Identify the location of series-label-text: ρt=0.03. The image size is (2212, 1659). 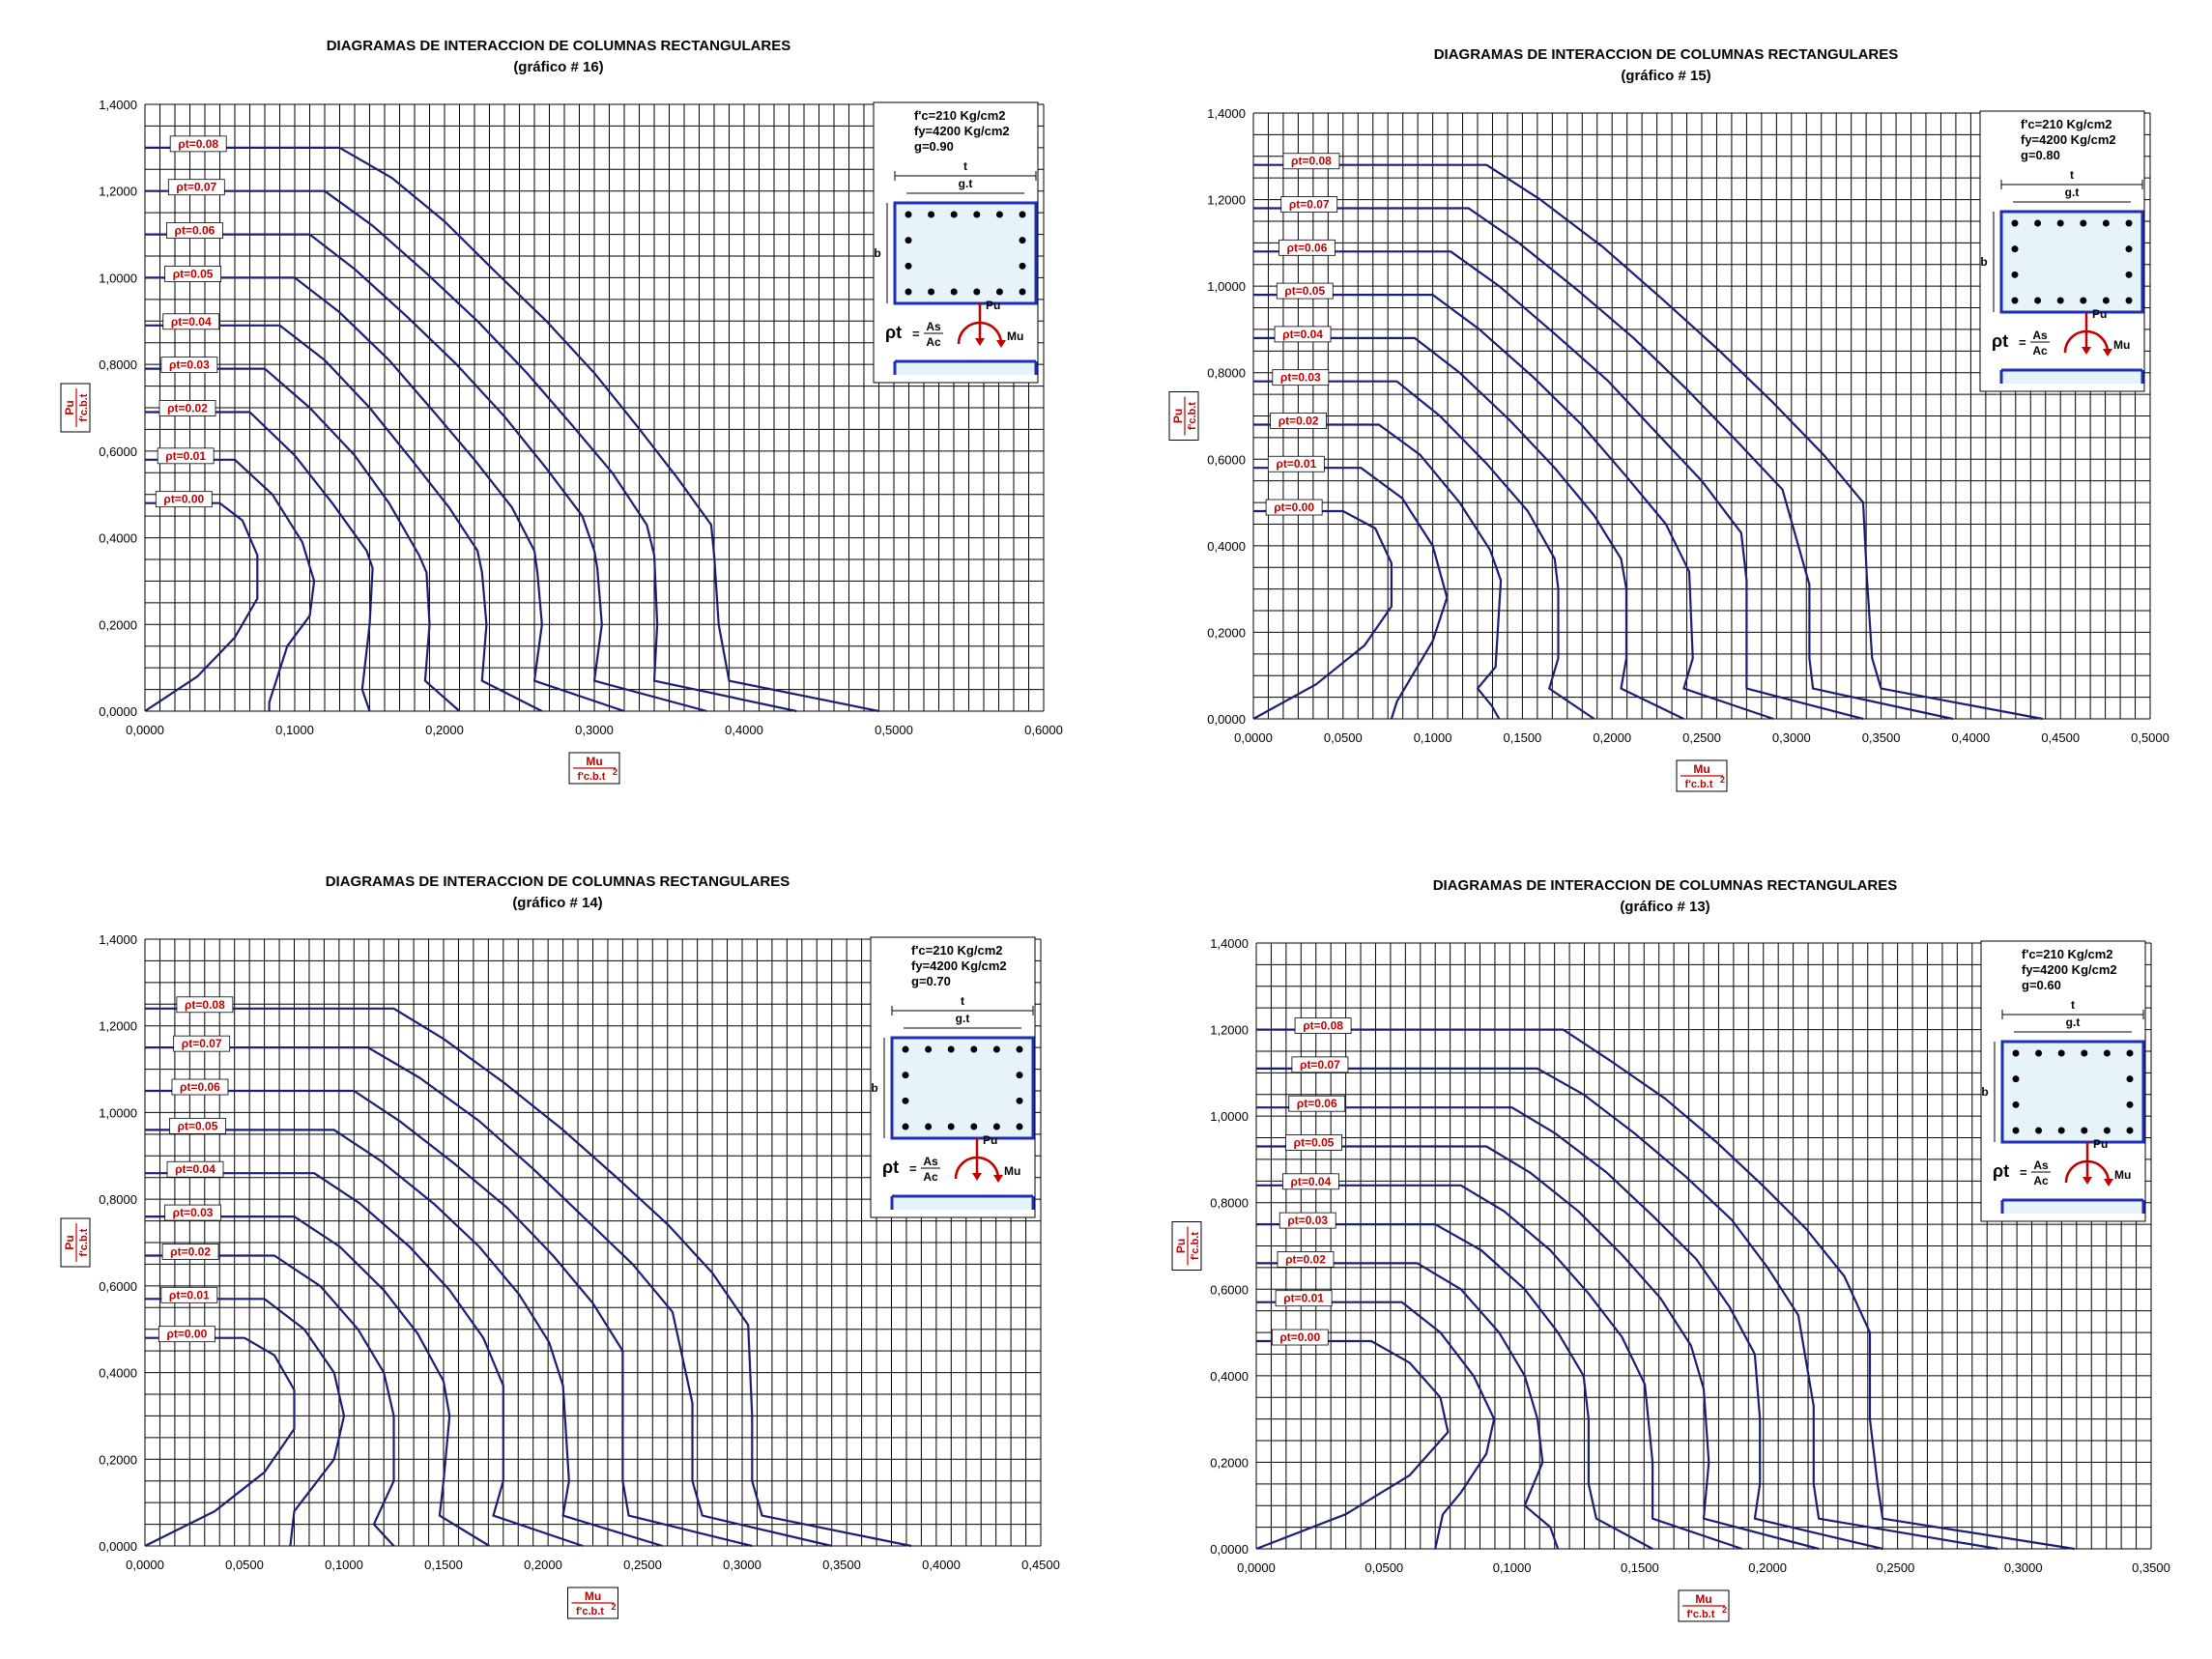
(1307, 1220).